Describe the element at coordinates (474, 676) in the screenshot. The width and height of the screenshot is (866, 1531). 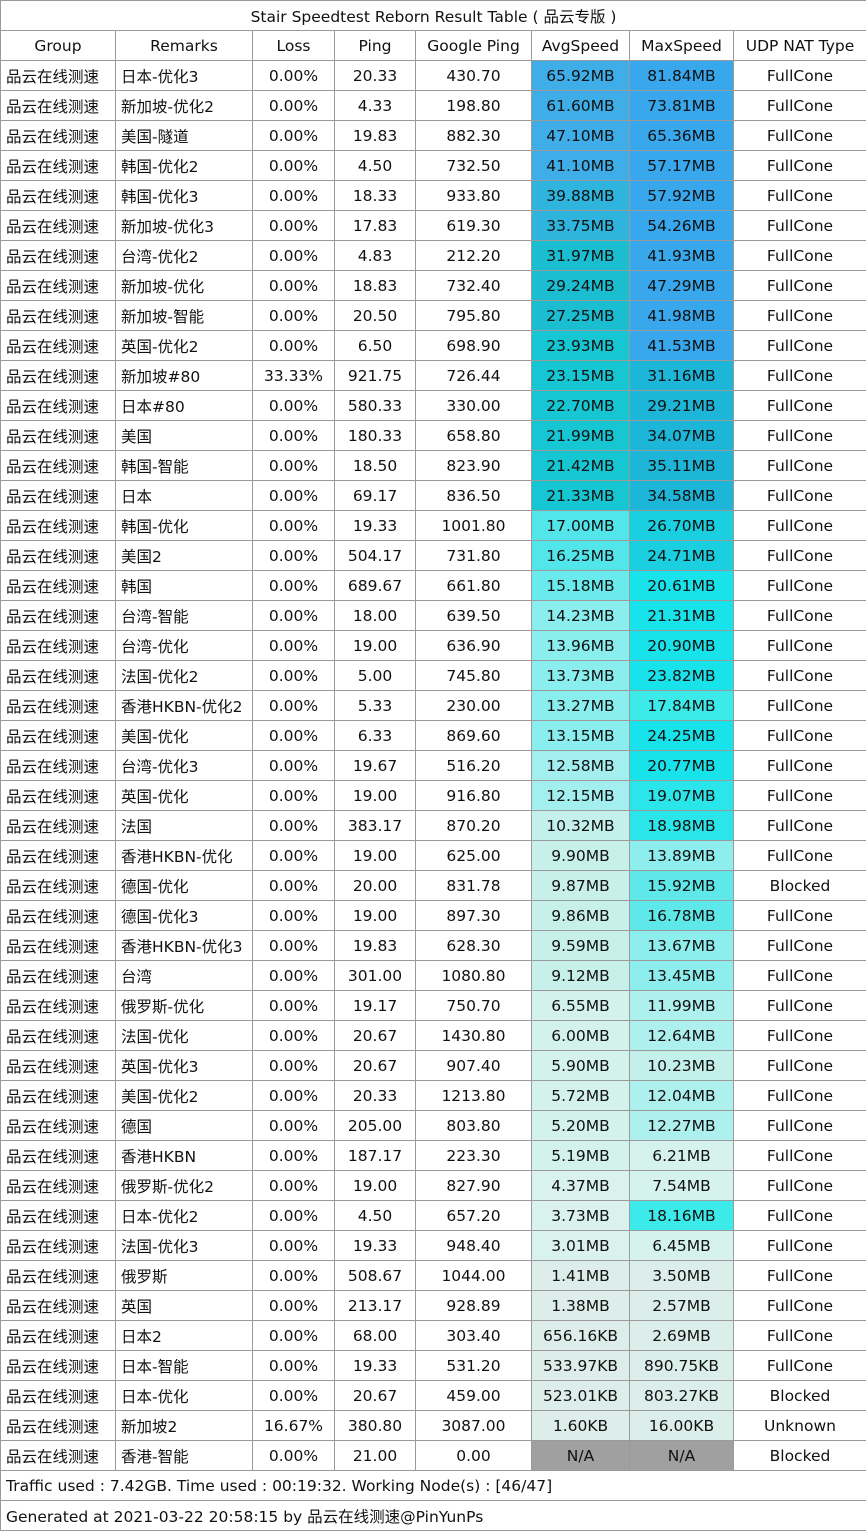
I see `cell-google-ping: 745.80` at that location.